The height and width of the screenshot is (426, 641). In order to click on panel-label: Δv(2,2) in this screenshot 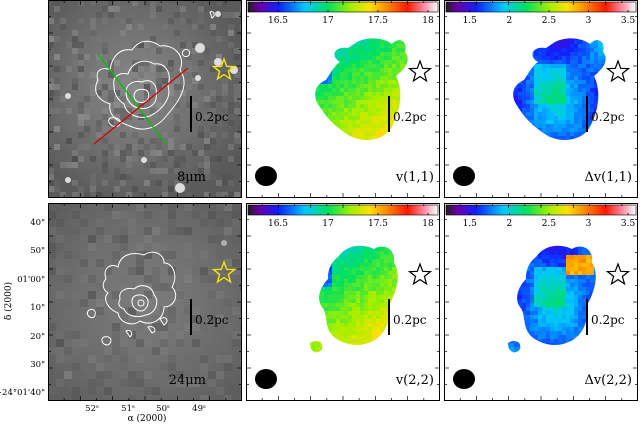, I will do `click(608, 380)`.